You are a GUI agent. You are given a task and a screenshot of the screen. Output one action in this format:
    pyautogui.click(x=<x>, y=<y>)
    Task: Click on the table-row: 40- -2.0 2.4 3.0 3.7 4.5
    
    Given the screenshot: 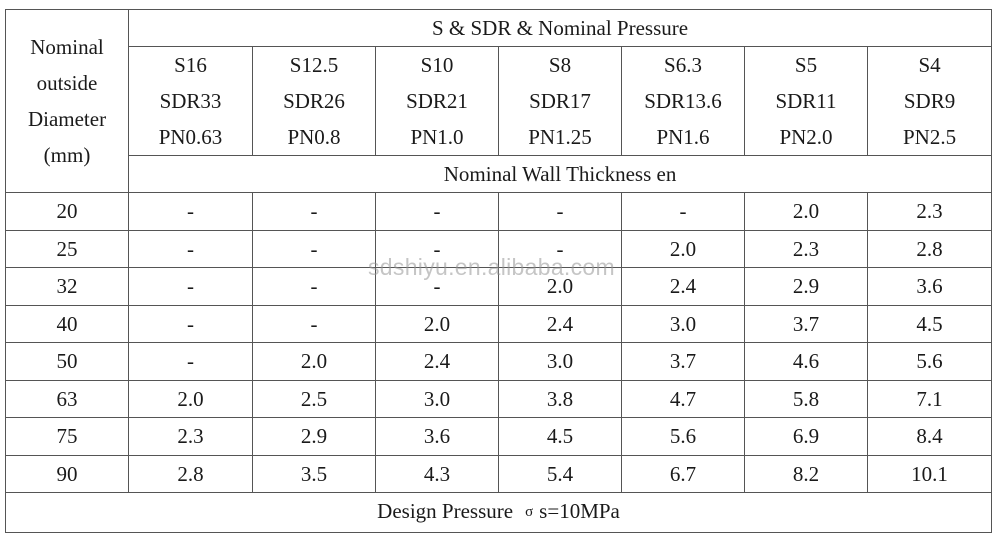 What is the action you would take?
    pyautogui.click(x=499, y=323)
    